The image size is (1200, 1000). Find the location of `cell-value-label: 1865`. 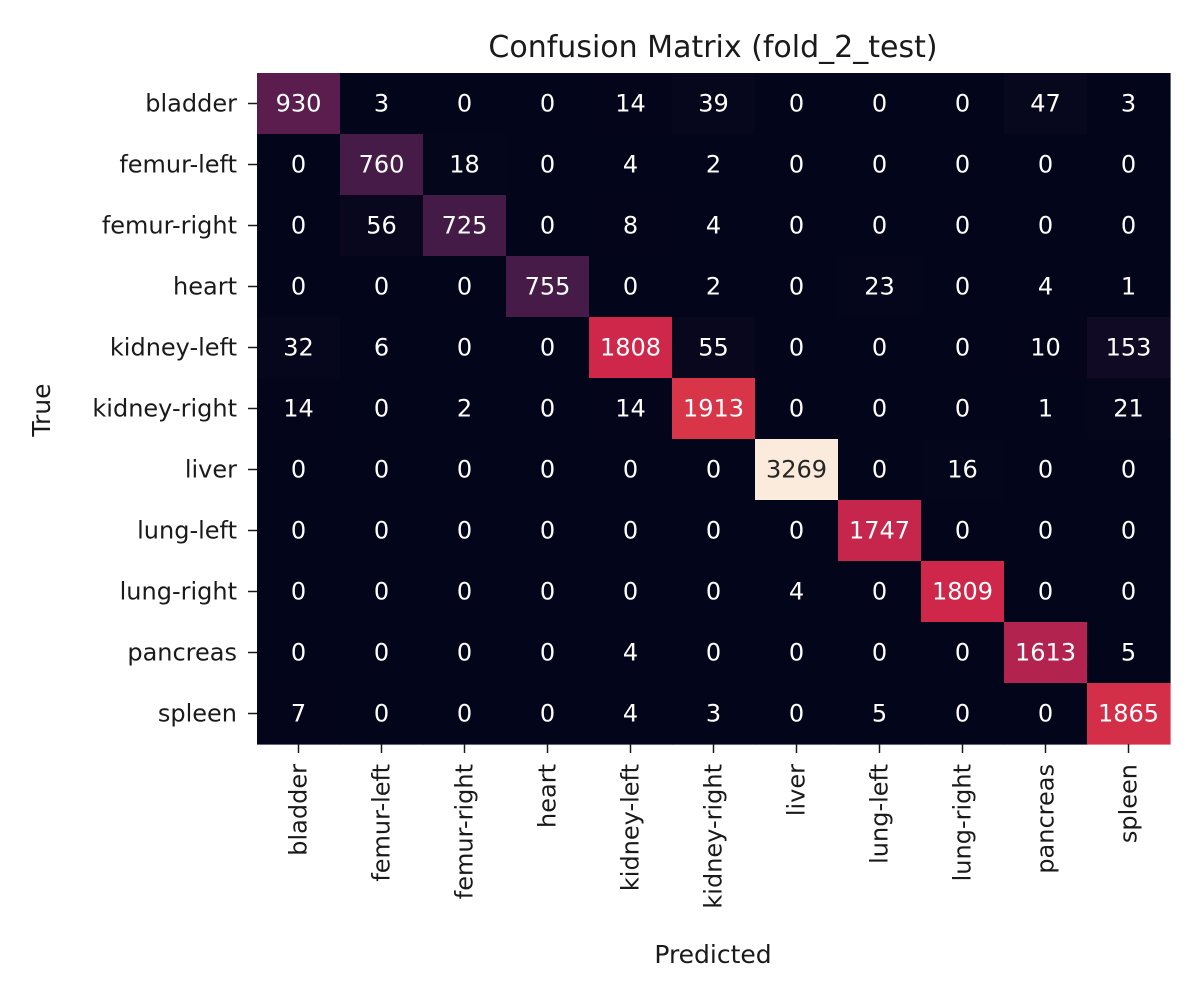

cell-value-label: 1865 is located at coordinates (1128, 714).